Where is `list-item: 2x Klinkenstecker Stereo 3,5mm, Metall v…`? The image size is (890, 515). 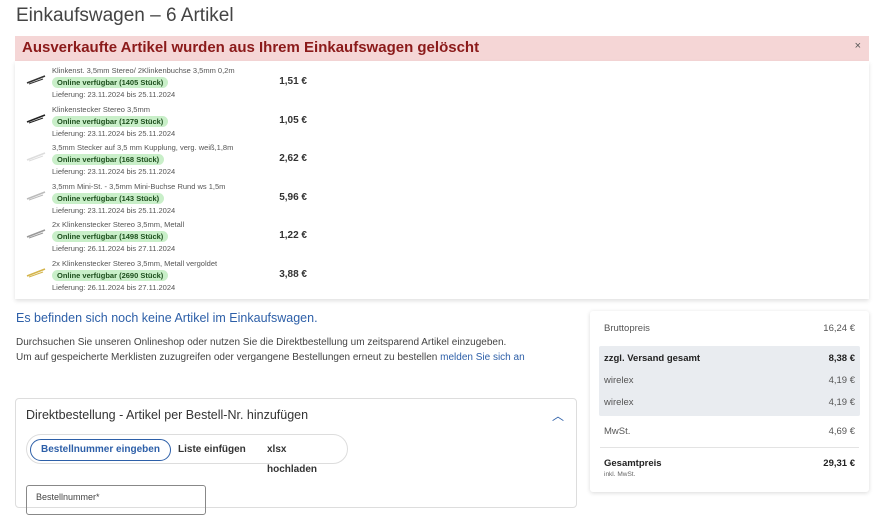
list-item: 2x Klinkenstecker Stereo 3,5mm, Metall v… is located at coordinates (442, 273).